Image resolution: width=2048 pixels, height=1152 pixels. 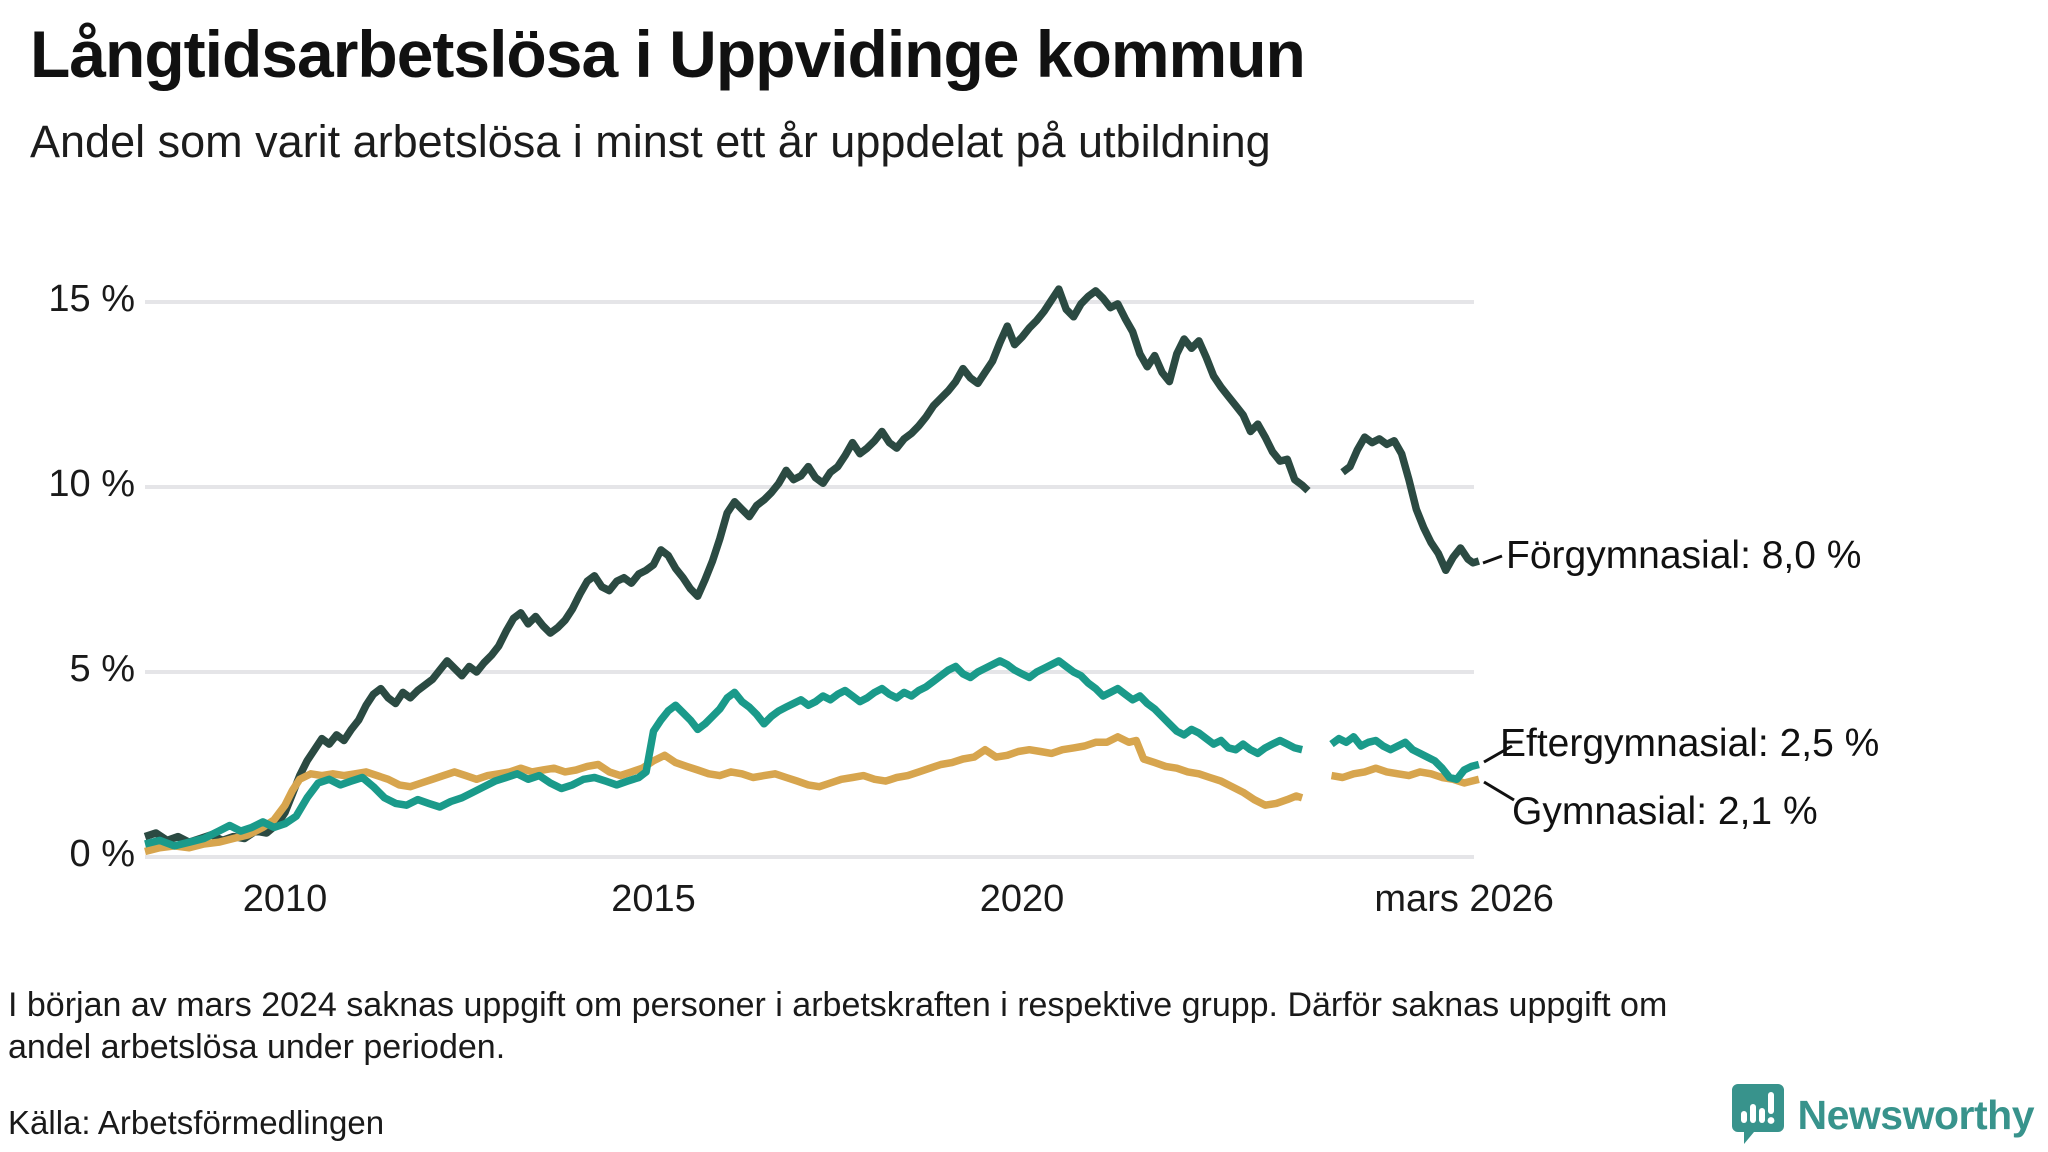 What do you see at coordinates (668, 54) in the screenshot?
I see `chart-title: Långtidsarbetslösa i Uppvidinge kommun` at bounding box center [668, 54].